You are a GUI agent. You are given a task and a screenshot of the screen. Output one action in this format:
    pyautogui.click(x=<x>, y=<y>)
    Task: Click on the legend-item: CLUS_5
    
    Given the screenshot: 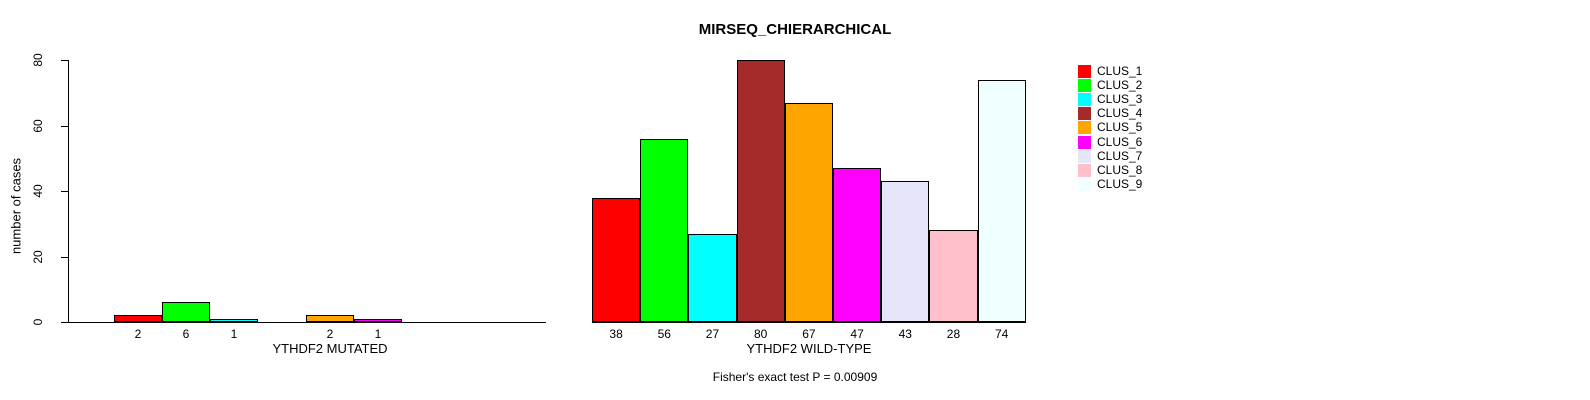 What is the action you would take?
    pyautogui.click(x=1110, y=128)
    